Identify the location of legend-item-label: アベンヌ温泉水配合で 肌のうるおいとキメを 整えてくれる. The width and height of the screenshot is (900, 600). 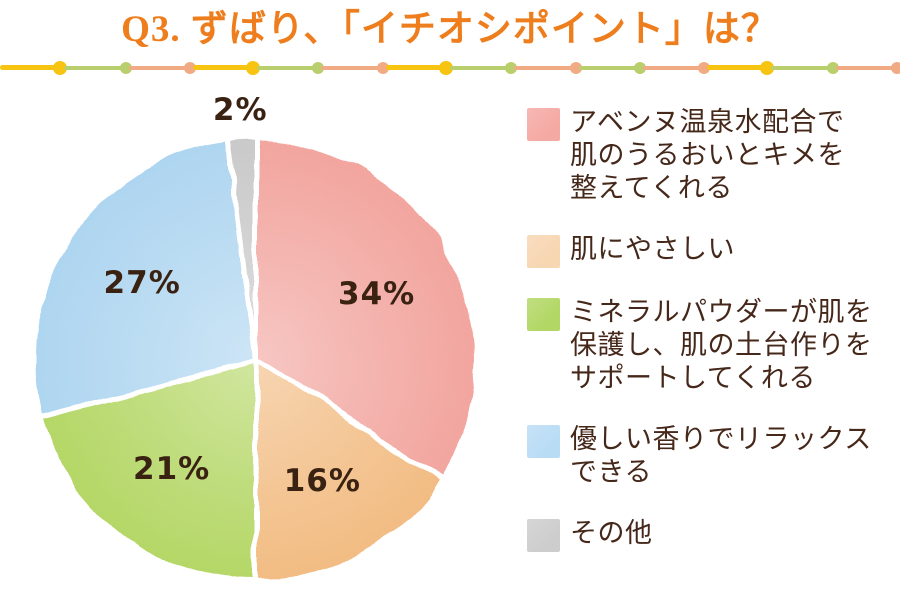
(707, 155).